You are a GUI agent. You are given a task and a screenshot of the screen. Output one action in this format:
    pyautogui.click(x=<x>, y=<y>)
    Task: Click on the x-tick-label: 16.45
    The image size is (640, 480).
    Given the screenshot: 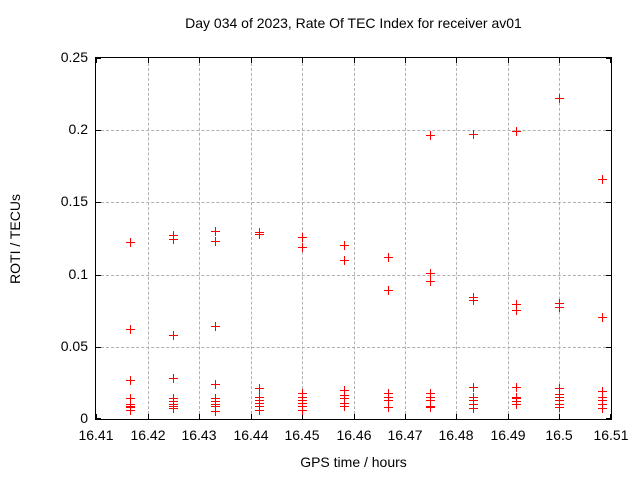 What is the action you would take?
    pyautogui.click(x=302, y=435)
    